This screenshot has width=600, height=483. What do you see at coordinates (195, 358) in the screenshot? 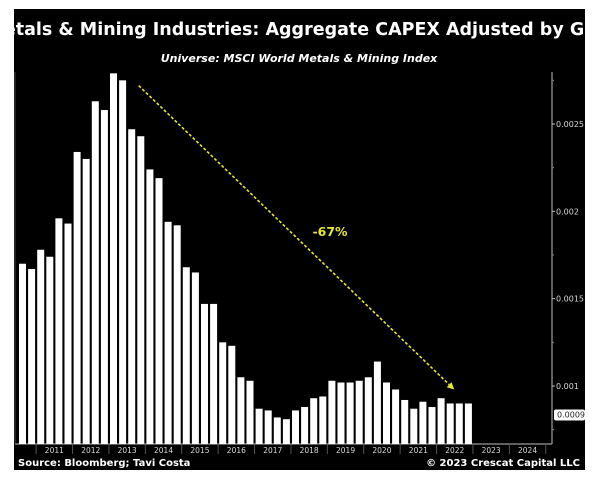
I see `bar-2015-q2` at bounding box center [195, 358].